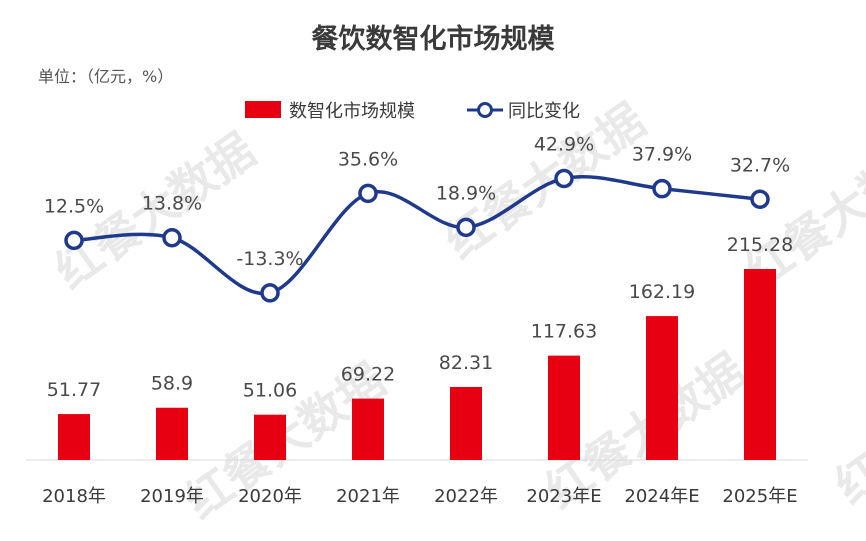 This screenshot has height=541, width=866. Describe the element at coordinates (74, 390) in the screenshot. I see `bar-label-0: 51.77` at that location.